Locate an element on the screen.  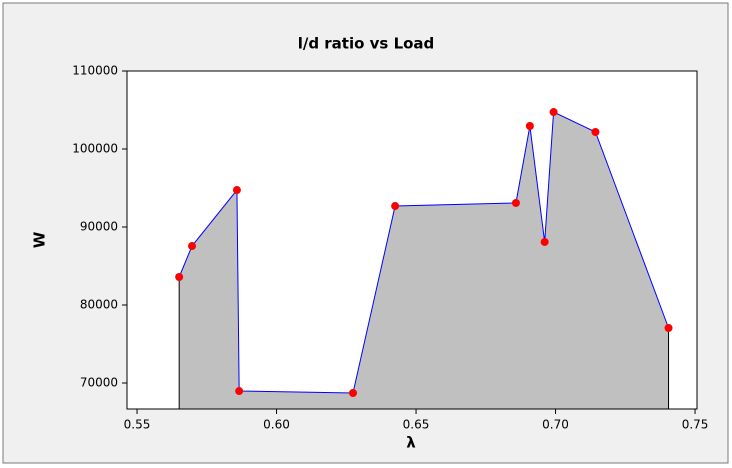
y-tick-label: 70000 is located at coordinates (99, 383).